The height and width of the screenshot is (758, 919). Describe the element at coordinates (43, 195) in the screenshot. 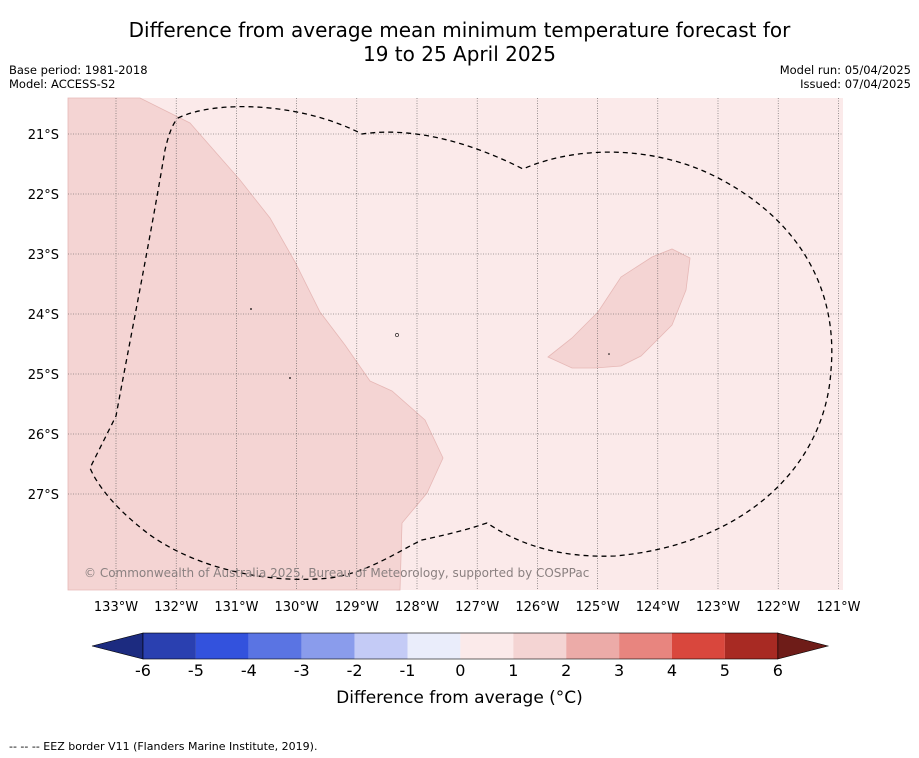

I see `latitude-label: 22°S` at that location.